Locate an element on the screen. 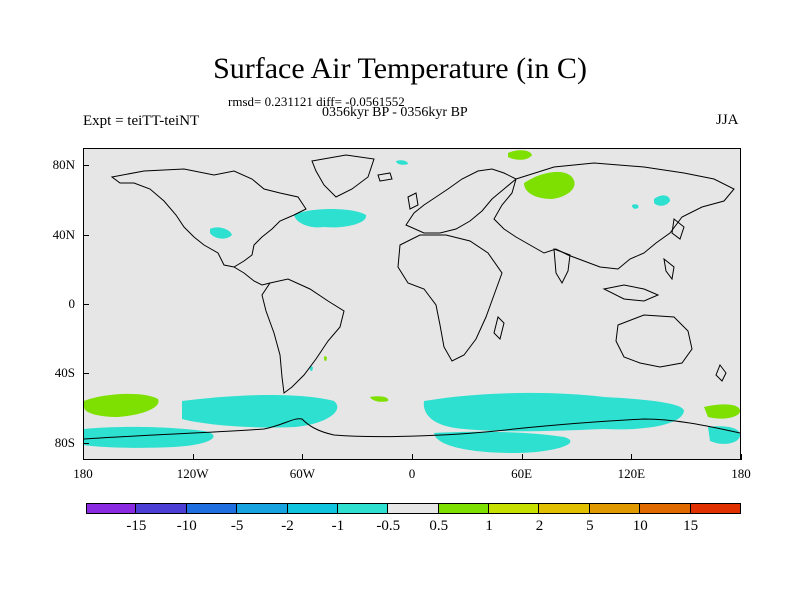 The height and width of the screenshot is (600, 800). colorbar-label: -10 is located at coordinates (186, 526).